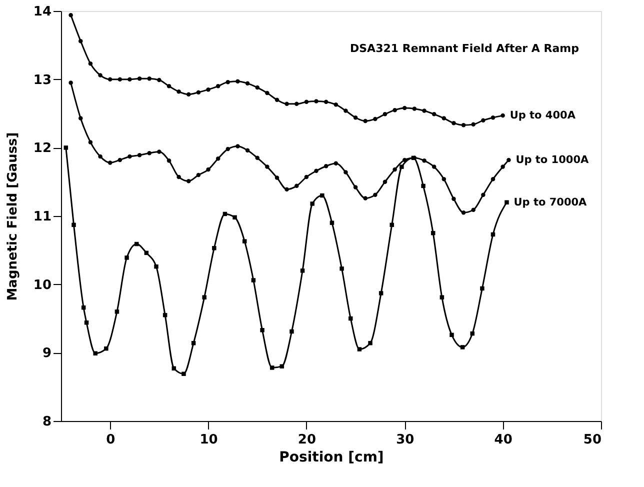 Image resolution: width=644 pixels, height=487 pixels. I want to click on series-label: Up to 400A, so click(543, 116).